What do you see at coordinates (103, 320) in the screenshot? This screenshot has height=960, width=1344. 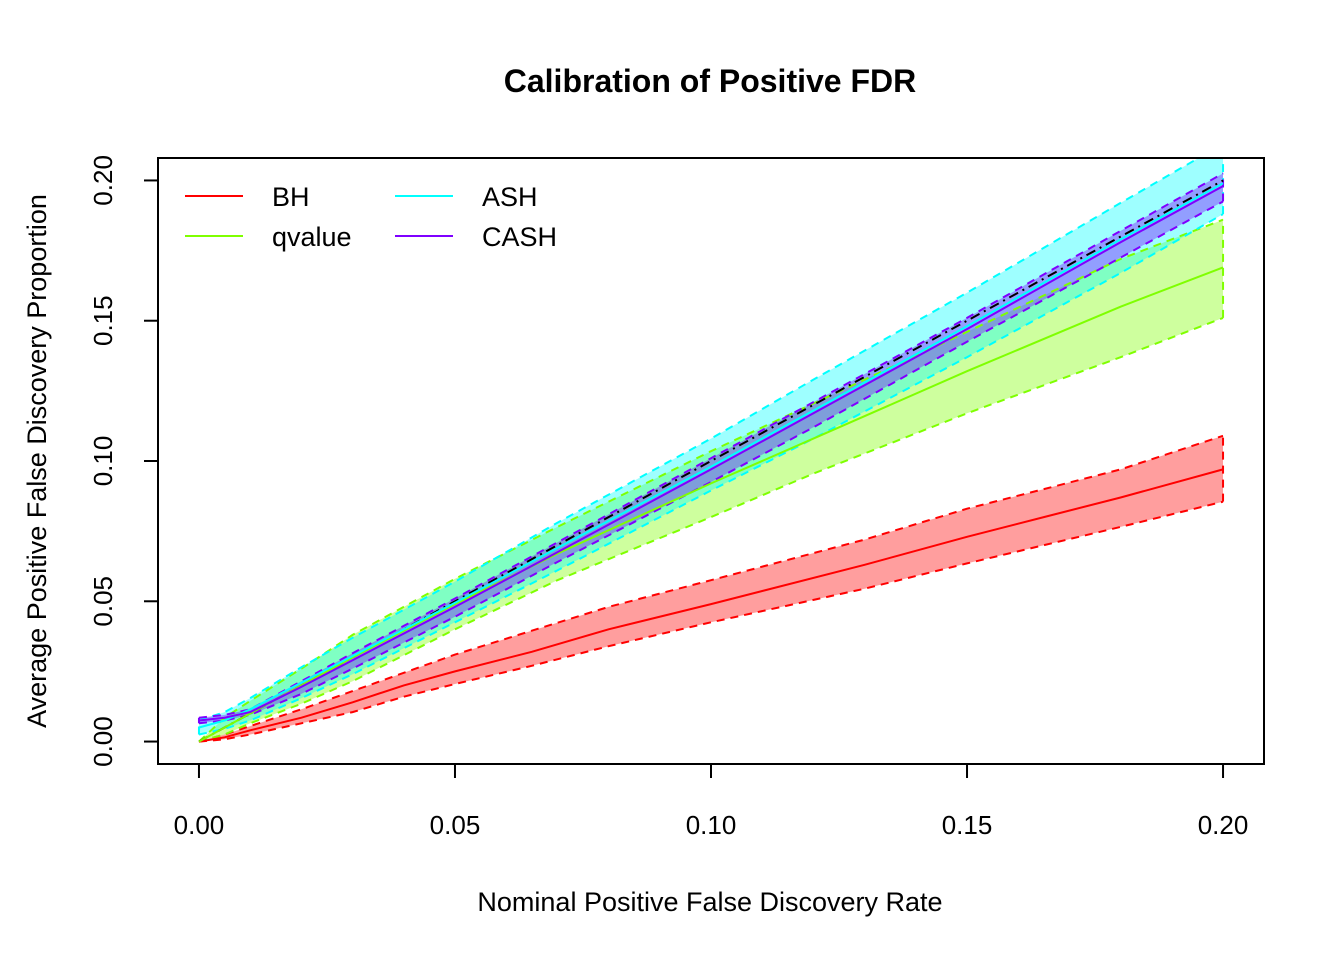 I see `y-tick-label: 0.15` at bounding box center [103, 320].